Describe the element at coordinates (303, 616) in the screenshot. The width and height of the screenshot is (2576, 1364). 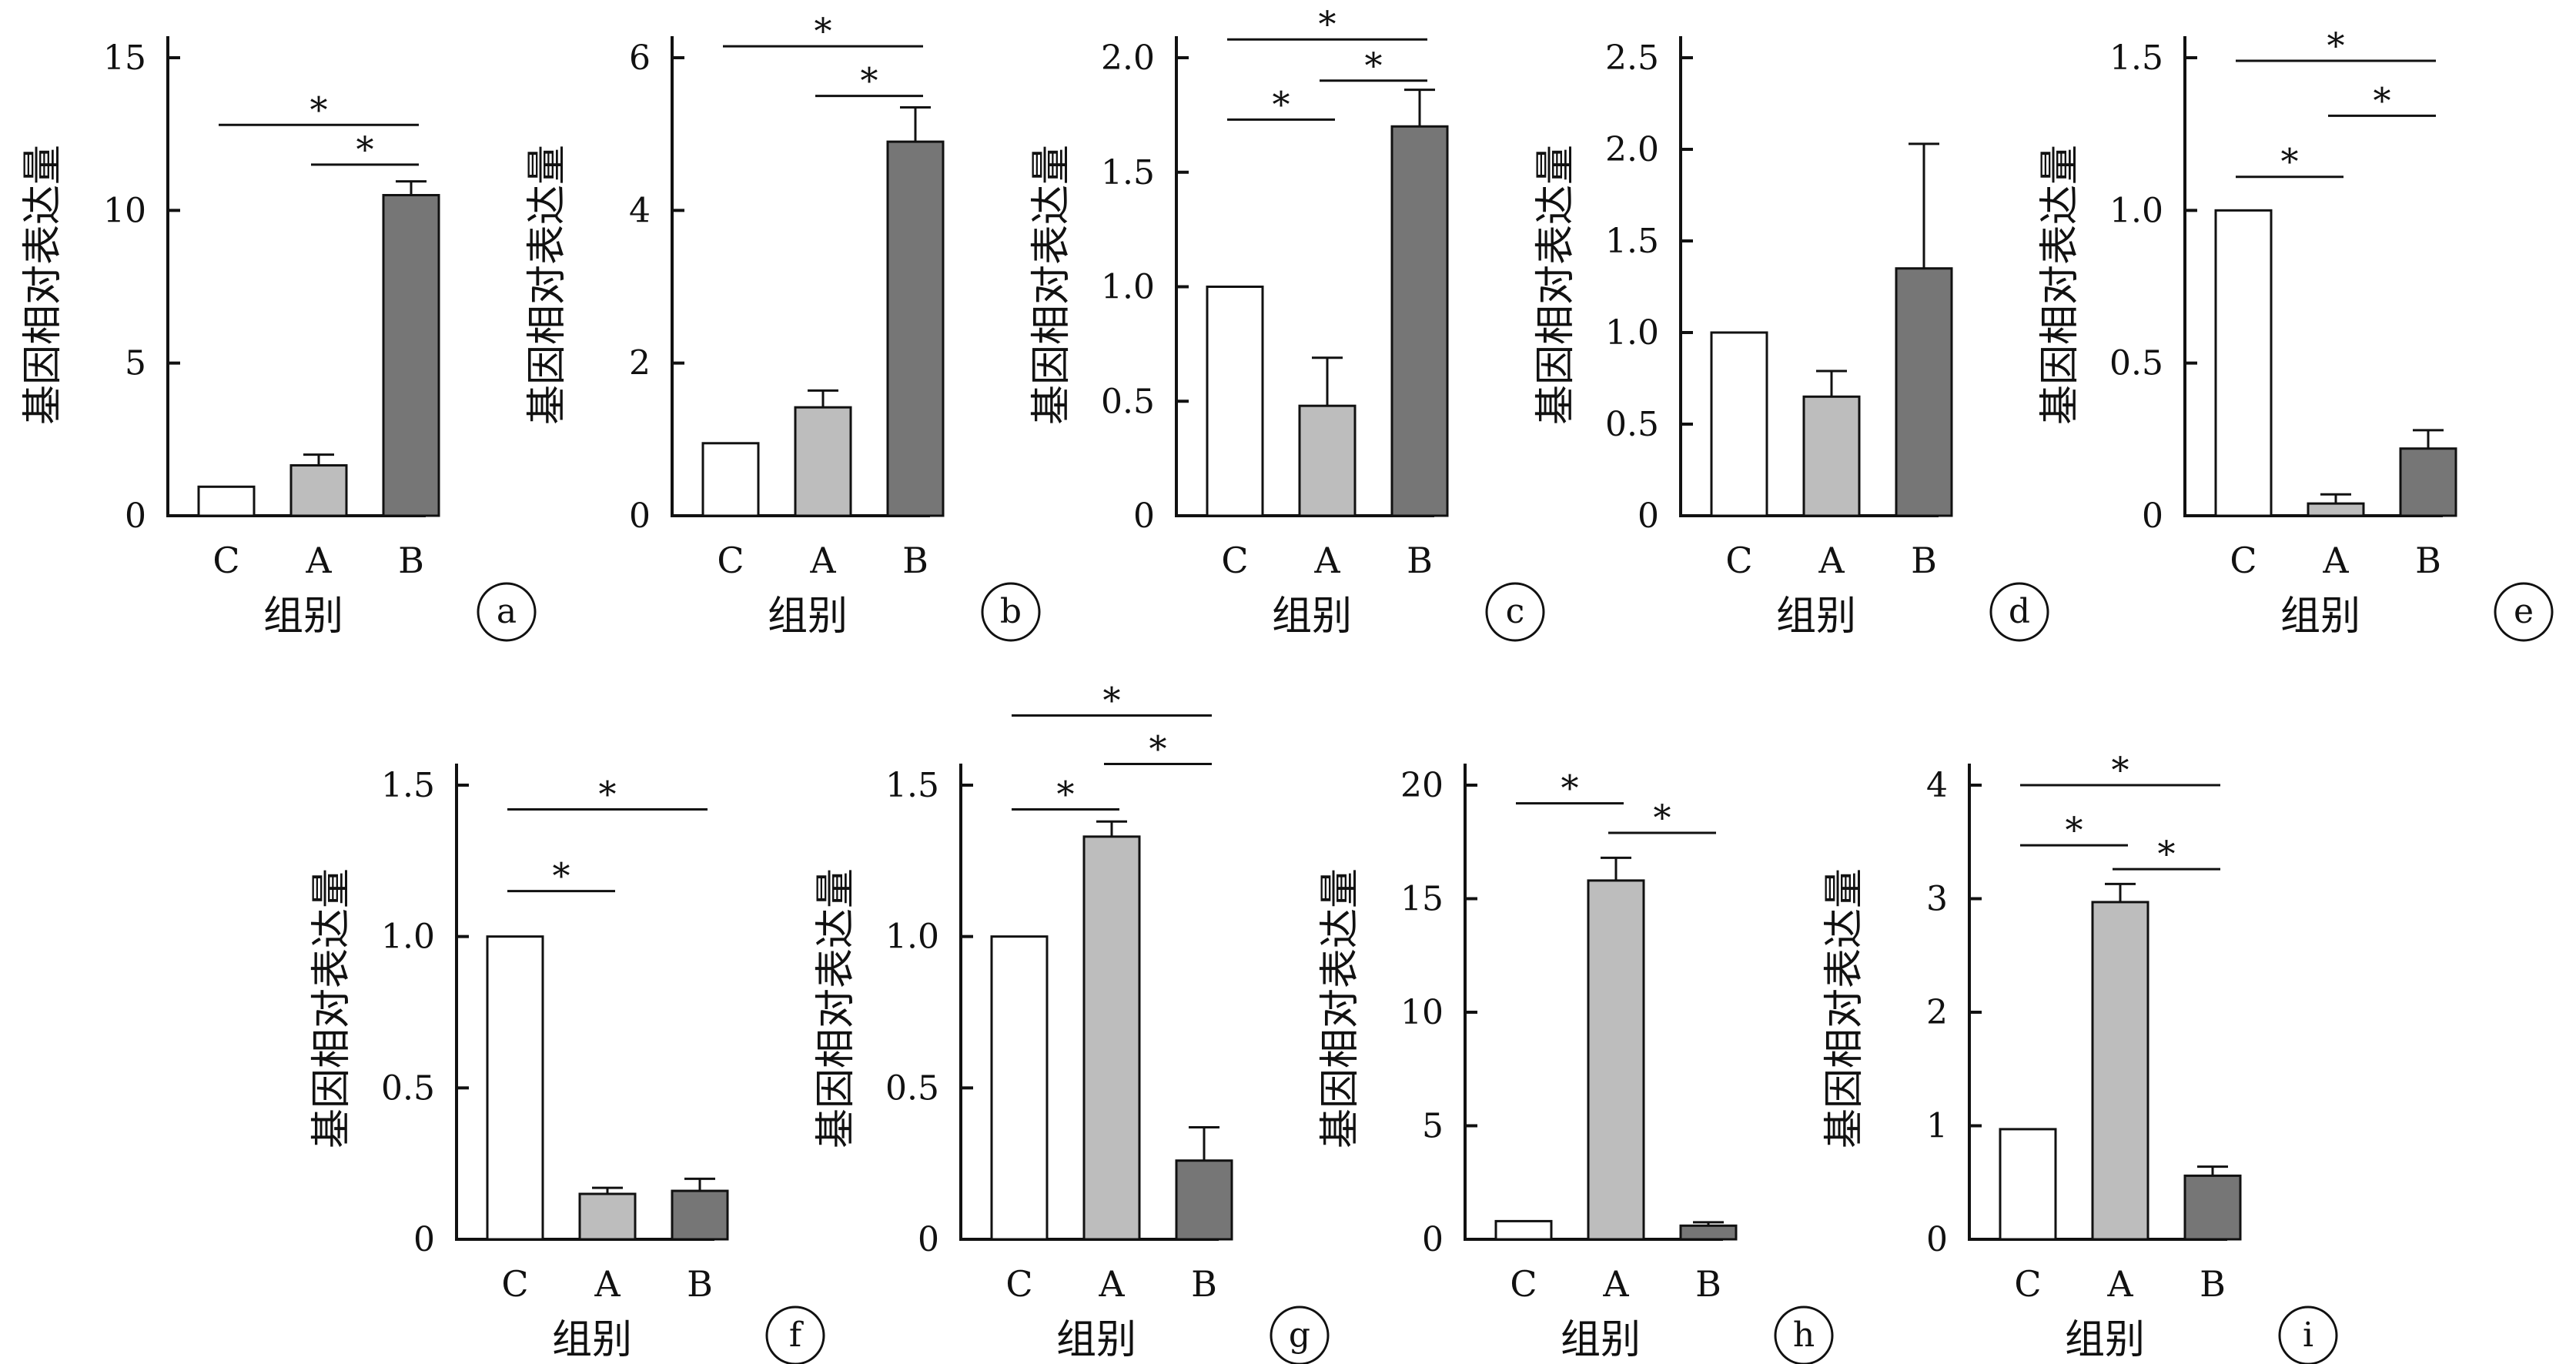
I see `x-axis-title-a: 组别` at that location.